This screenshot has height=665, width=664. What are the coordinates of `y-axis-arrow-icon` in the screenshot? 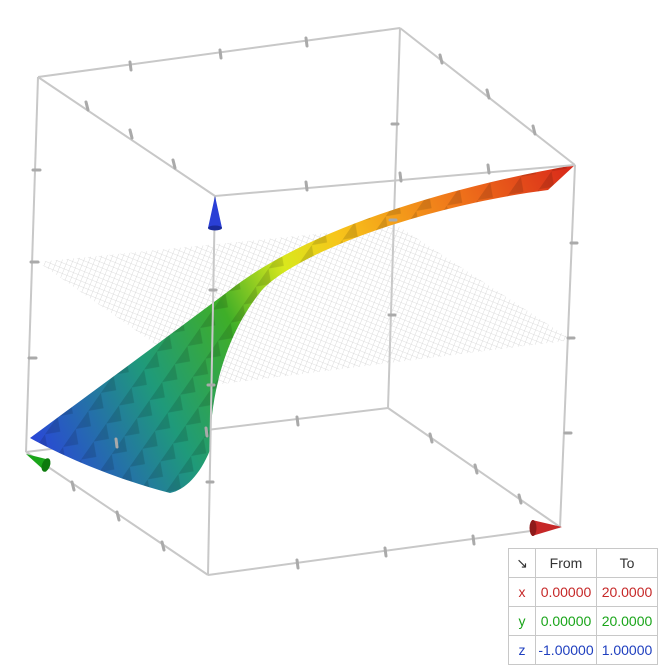 It's located at (38, 463).